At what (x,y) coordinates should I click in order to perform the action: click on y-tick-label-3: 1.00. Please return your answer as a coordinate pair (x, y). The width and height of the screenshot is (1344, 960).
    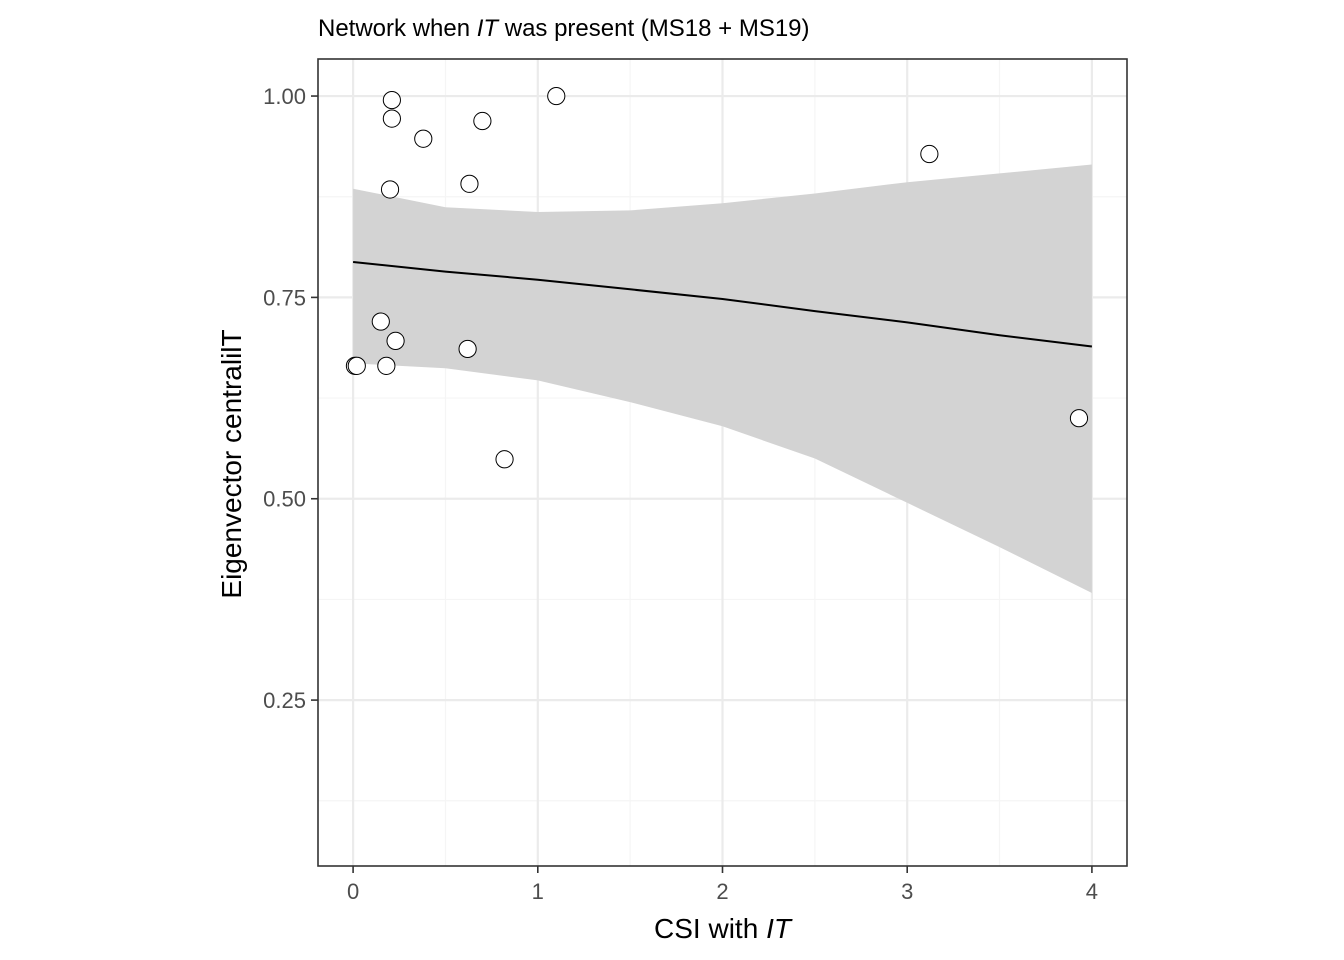
    Looking at the image, I should click on (284, 96).